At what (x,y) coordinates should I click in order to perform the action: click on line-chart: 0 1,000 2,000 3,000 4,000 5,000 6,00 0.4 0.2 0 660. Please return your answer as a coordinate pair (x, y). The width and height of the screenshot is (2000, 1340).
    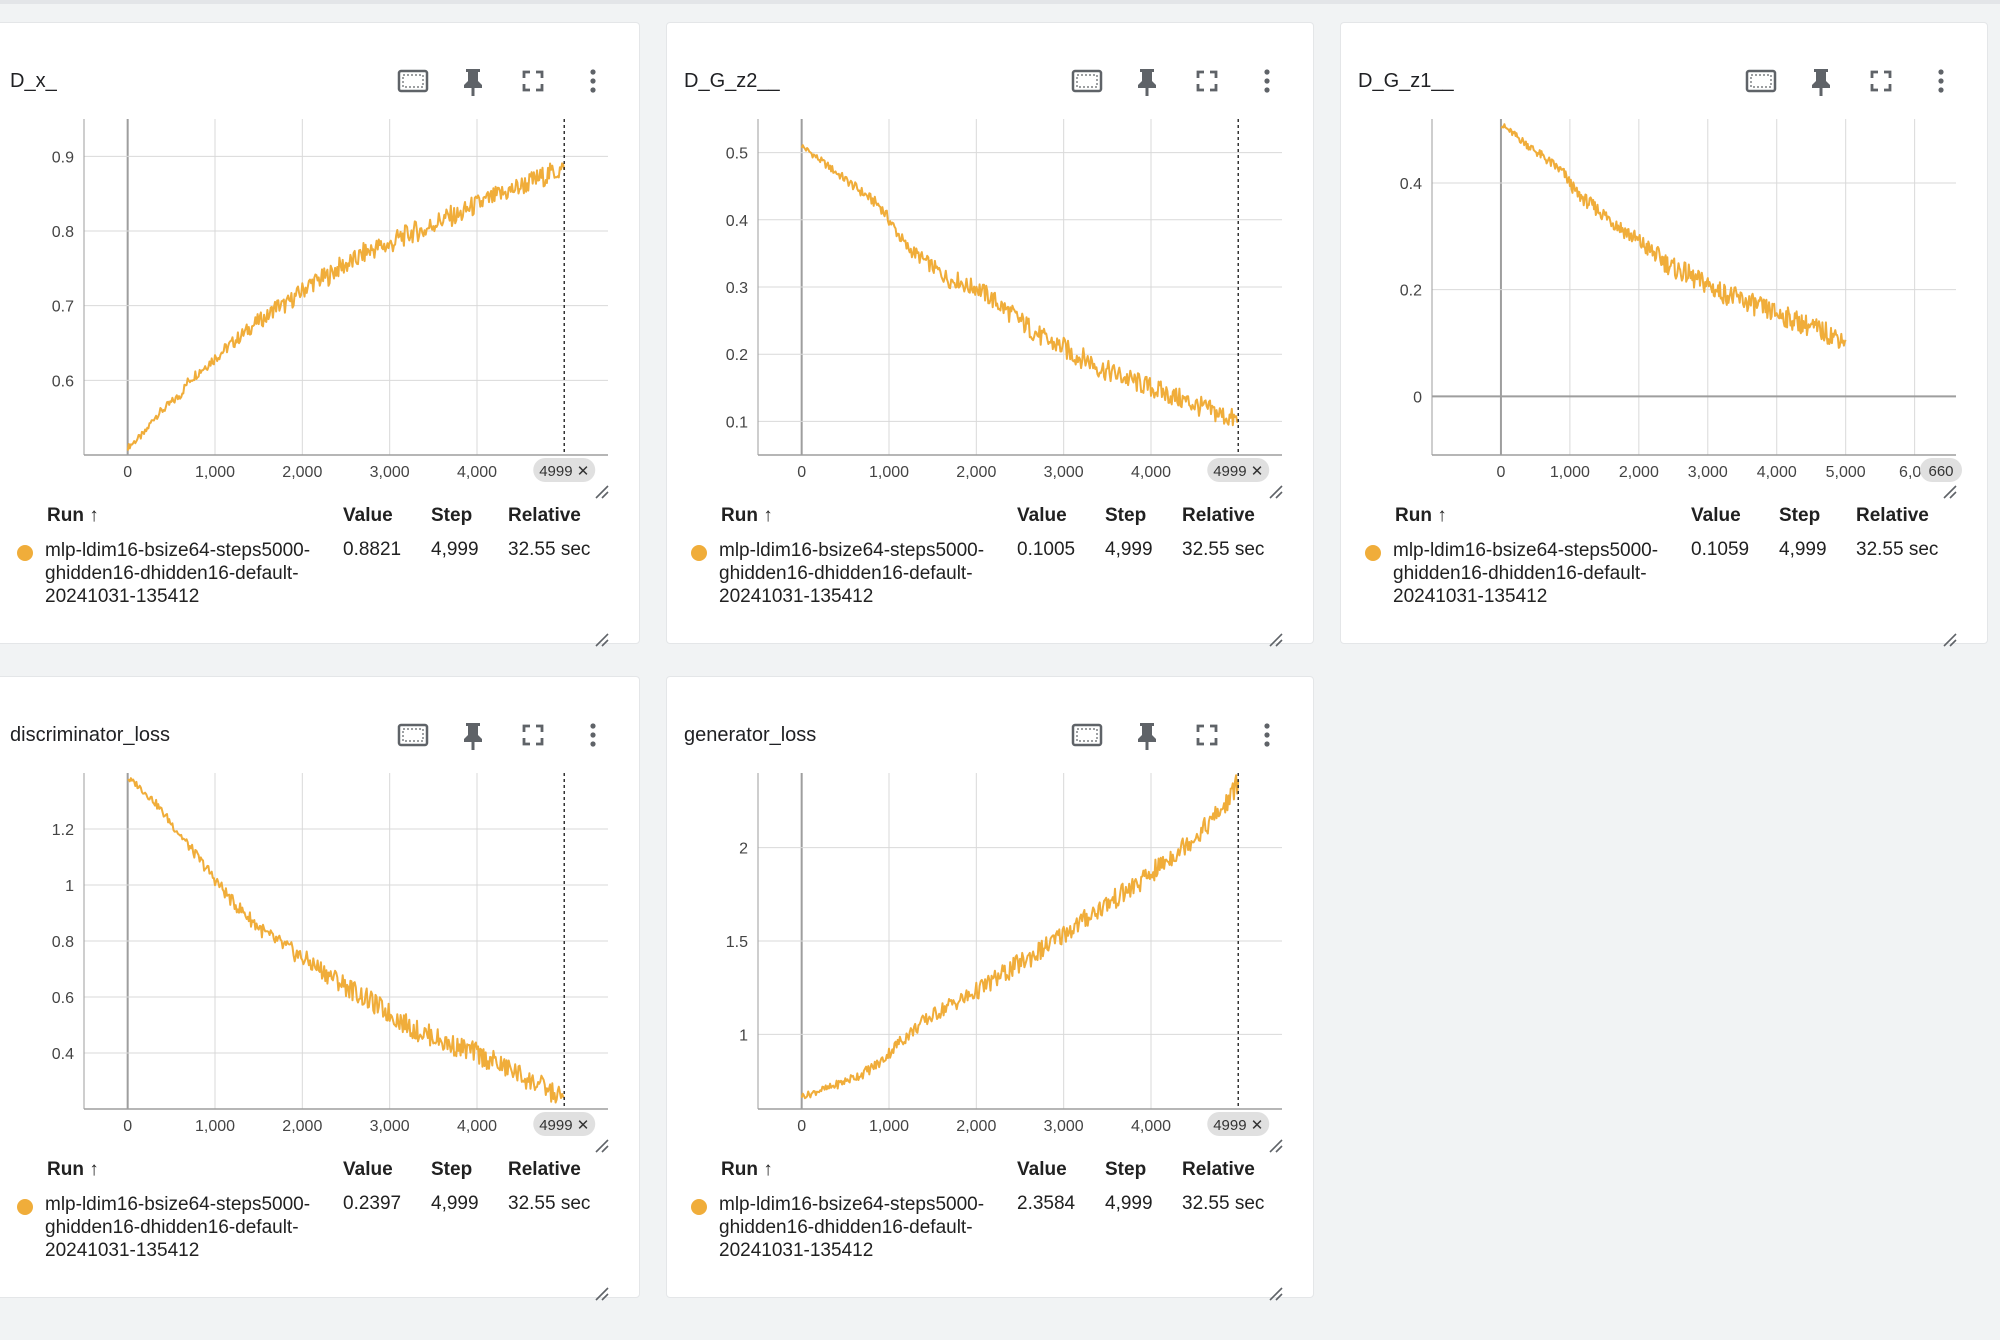
    Looking at the image, I should click on (1665, 299).